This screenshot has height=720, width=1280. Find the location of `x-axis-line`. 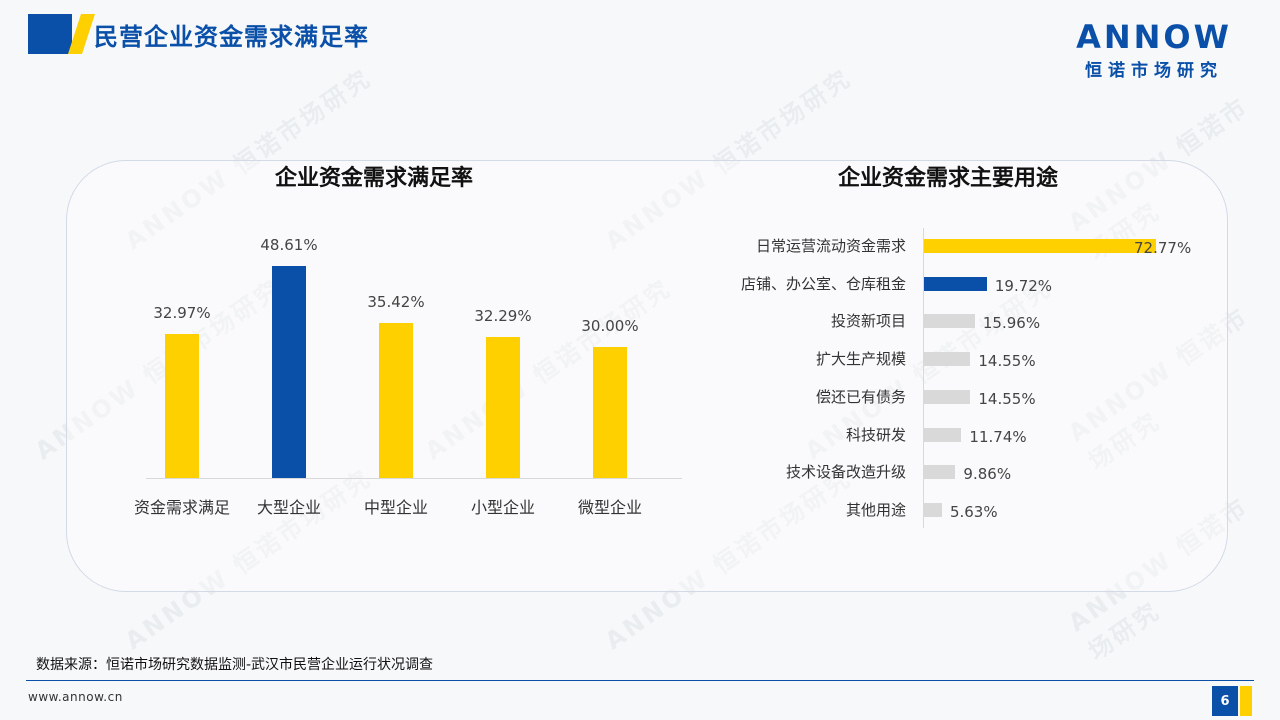

x-axis-line is located at coordinates (414, 478).